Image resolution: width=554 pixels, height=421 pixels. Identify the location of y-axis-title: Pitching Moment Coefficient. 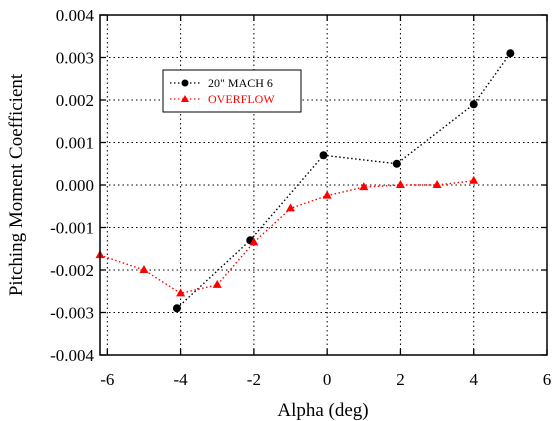
(16, 184).